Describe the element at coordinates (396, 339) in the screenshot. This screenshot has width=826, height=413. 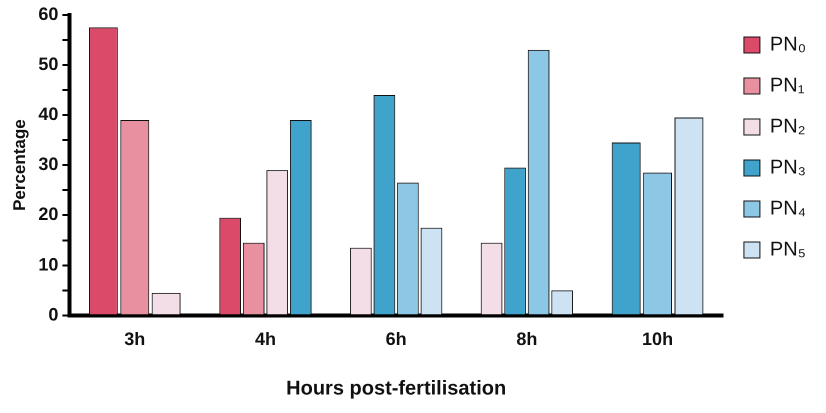
I see `x-tick-label: 6h` at that location.